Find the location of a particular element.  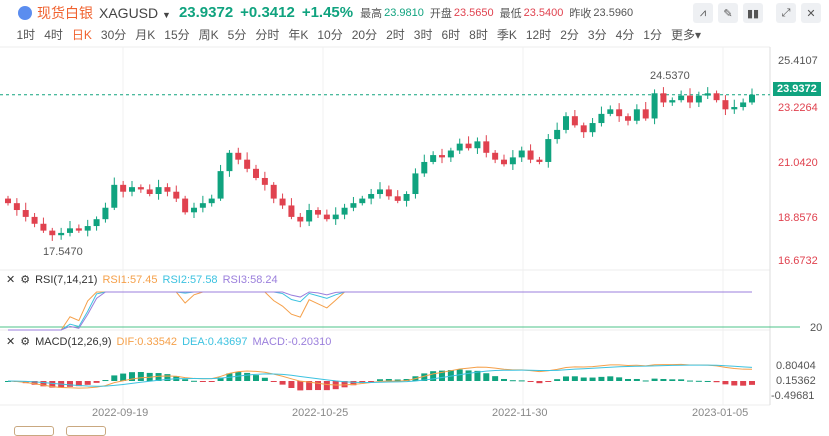

period-tab: 季K is located at coordinates (506, 35).